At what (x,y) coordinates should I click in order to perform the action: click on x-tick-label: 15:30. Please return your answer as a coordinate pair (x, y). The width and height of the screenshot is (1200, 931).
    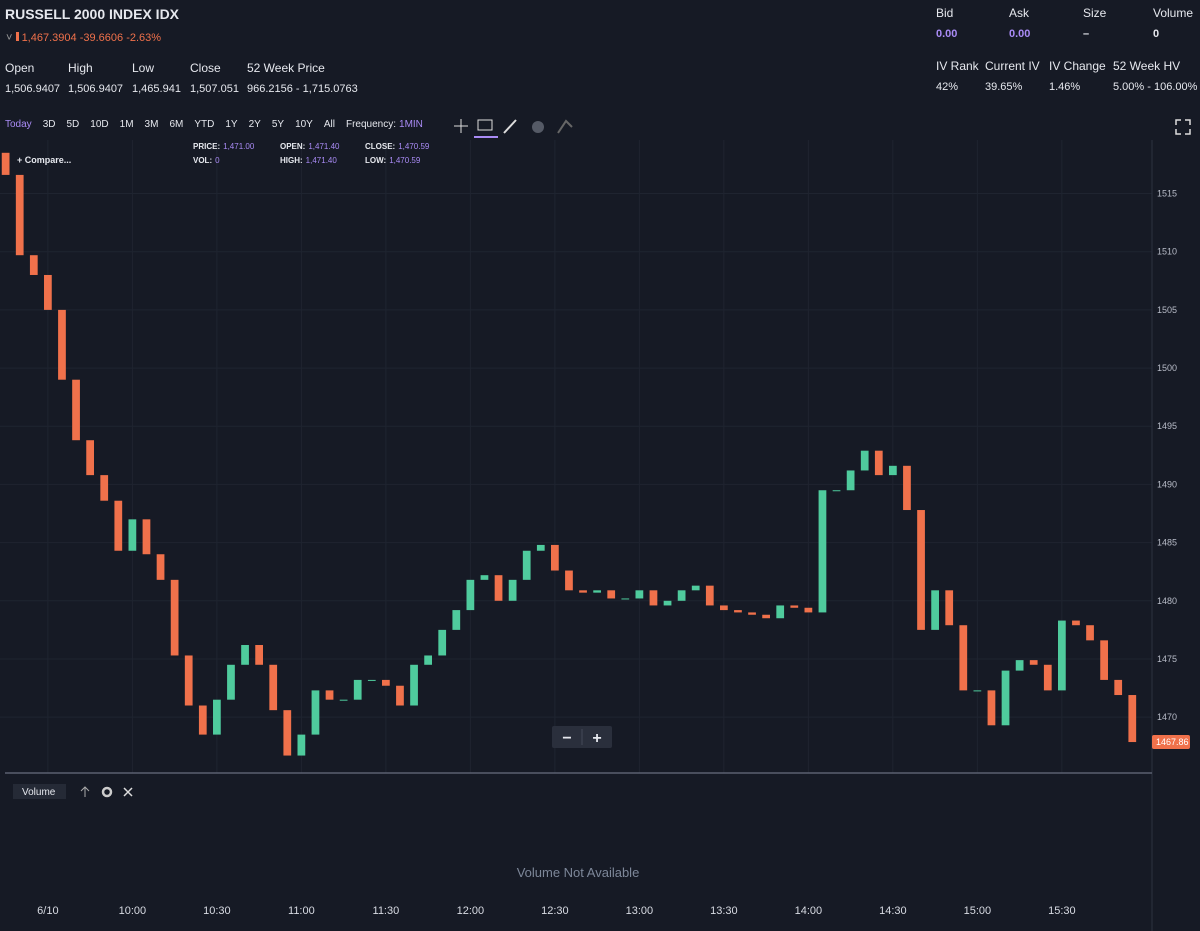
    Looking at the image, I should click on (1062, 911).